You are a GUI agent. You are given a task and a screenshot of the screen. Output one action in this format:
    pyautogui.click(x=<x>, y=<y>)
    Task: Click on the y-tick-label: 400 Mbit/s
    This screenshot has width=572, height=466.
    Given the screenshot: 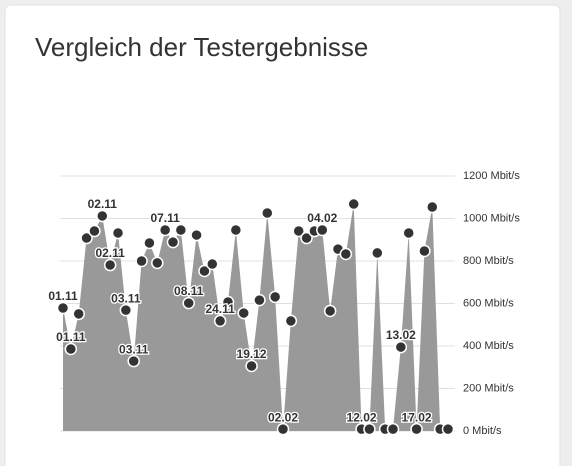 What is the action you would take?
    pyautogui.click(x=488, y=346)
    